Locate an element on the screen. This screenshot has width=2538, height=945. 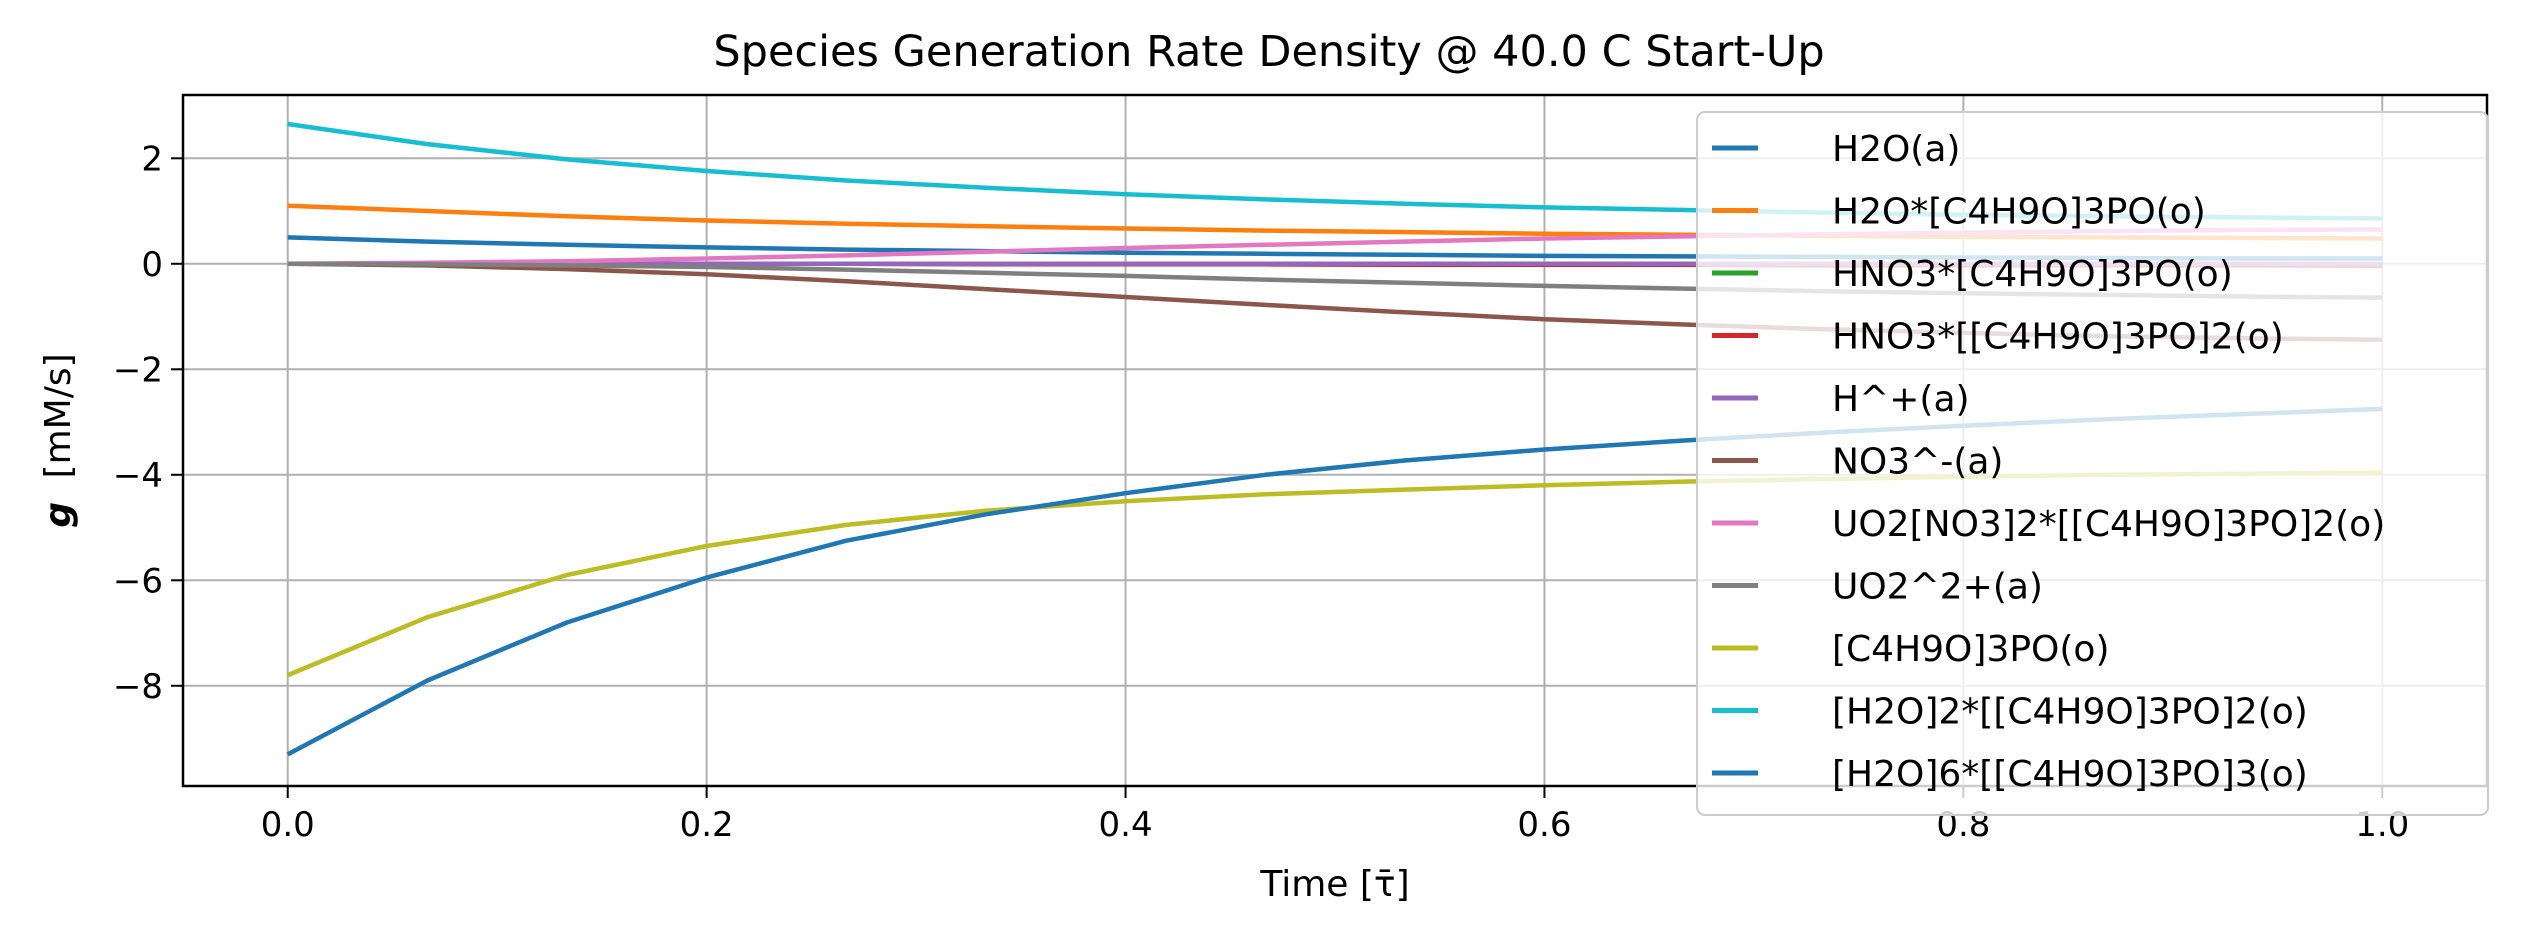
y-tick-label: 2 is located at coordinates (152, 159).